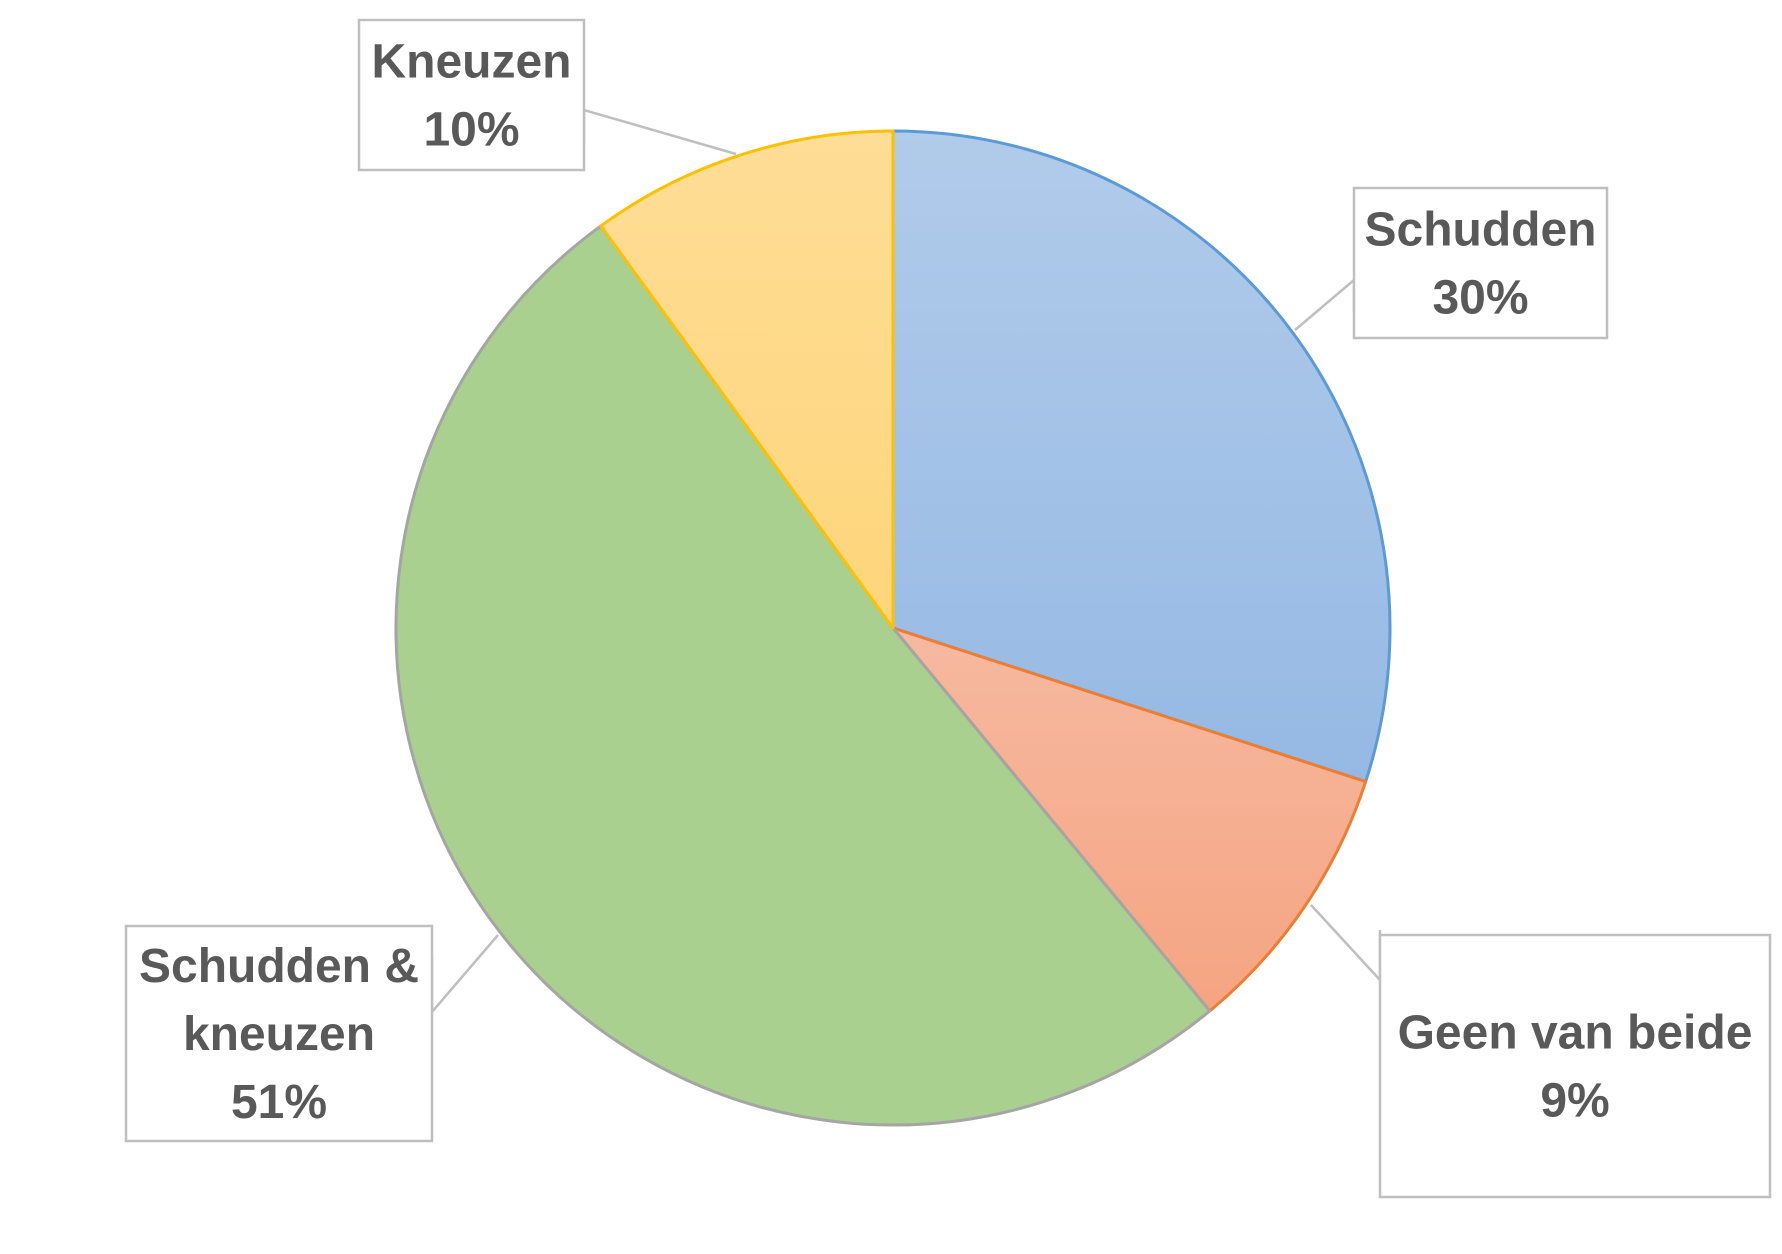 The width and height of the screenshot is (1782, 1254). What do you see at coordinates (1129, 819) in the screenshot?
I see `pie-slice-geen-van-beide` at bounding box center [1129, 819].